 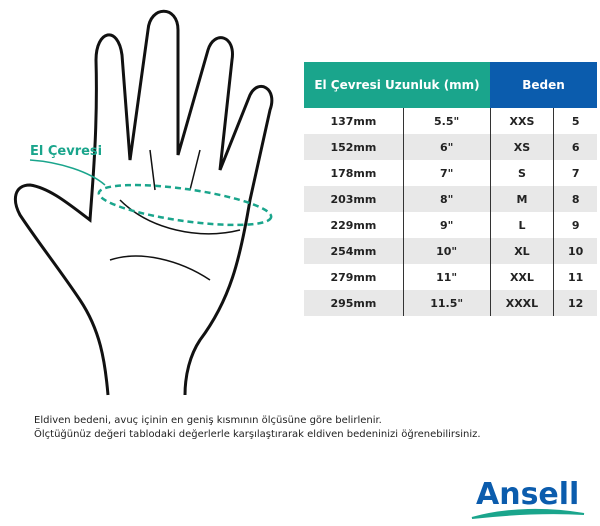 I want to click on cell-mm: 279mm, so click(x=354, y=277).